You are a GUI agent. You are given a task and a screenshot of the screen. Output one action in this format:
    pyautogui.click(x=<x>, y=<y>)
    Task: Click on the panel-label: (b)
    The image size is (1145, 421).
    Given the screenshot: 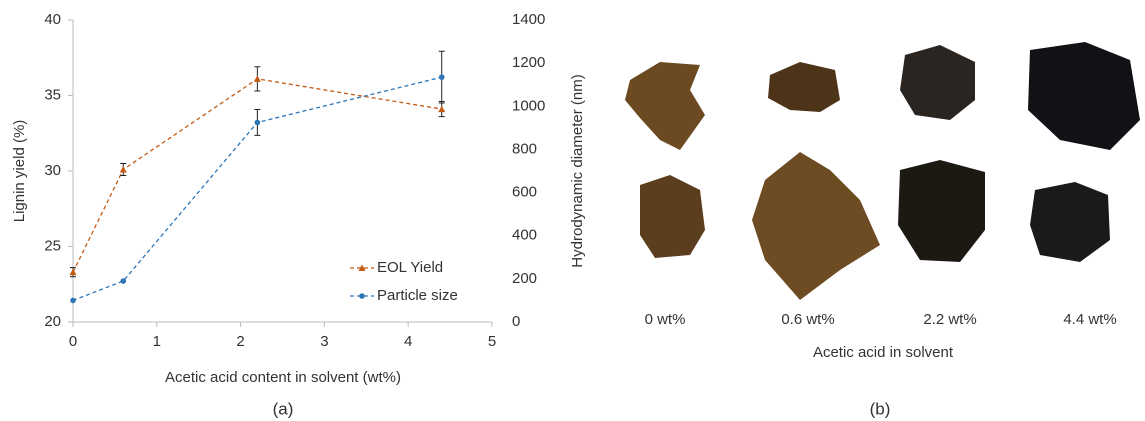 What is the action you would take?
    pyautogui.click(x=880, y=408)
    